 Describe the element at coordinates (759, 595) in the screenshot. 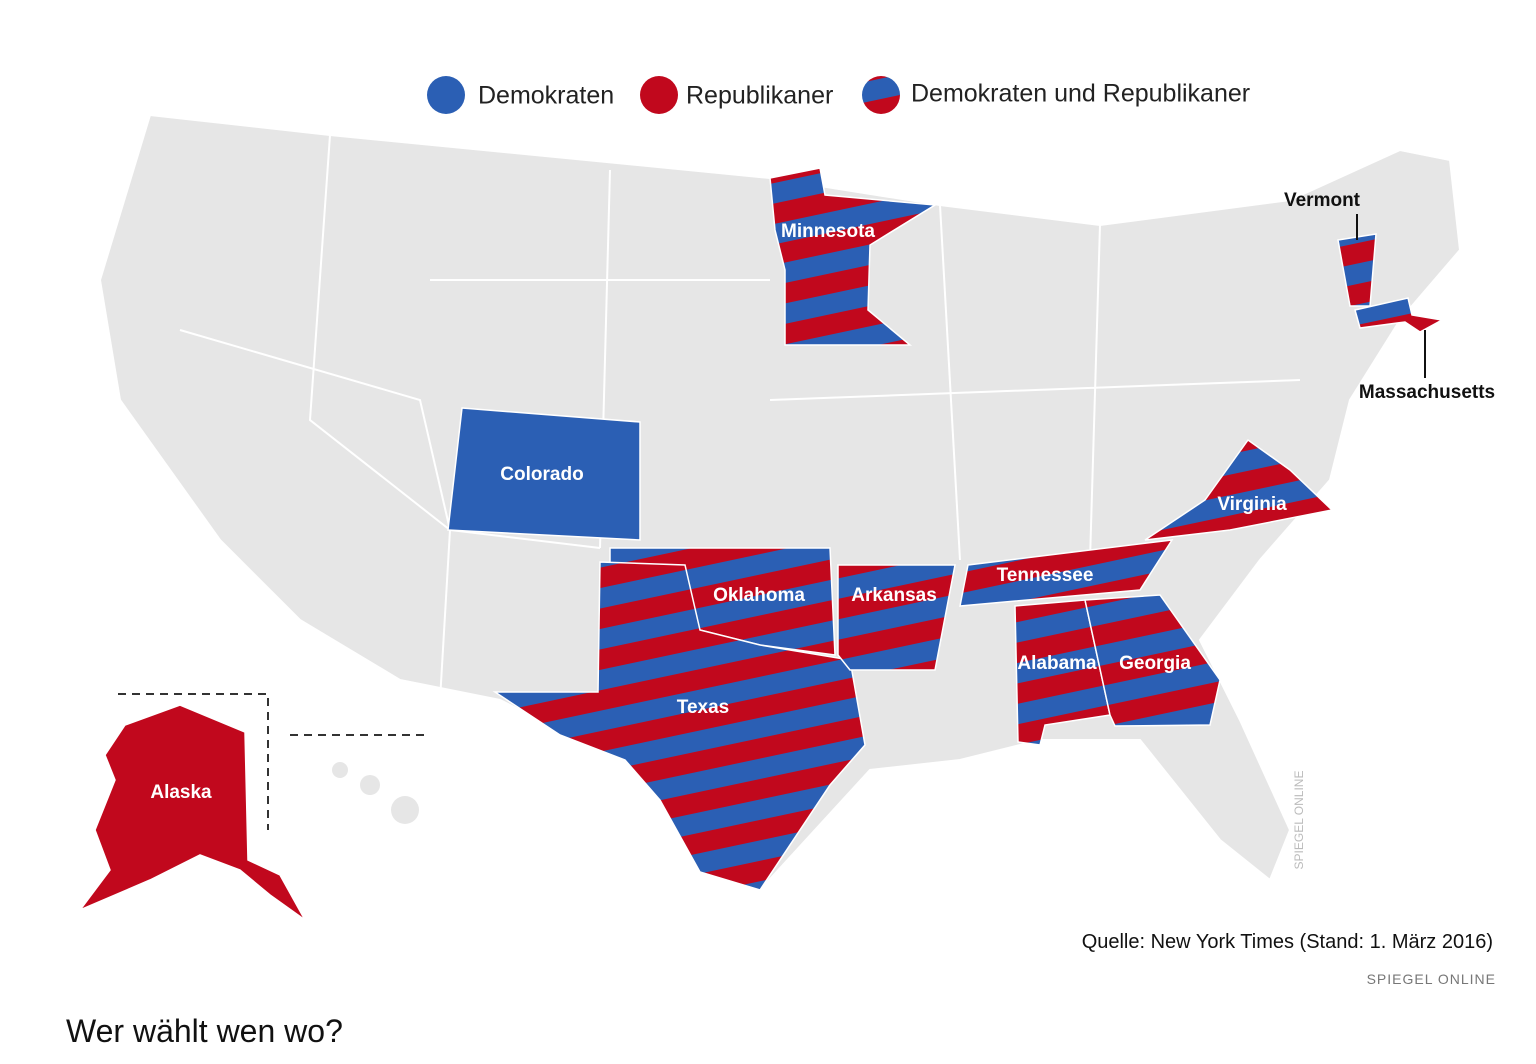

I see `state-label: Oklahoma` at that location.